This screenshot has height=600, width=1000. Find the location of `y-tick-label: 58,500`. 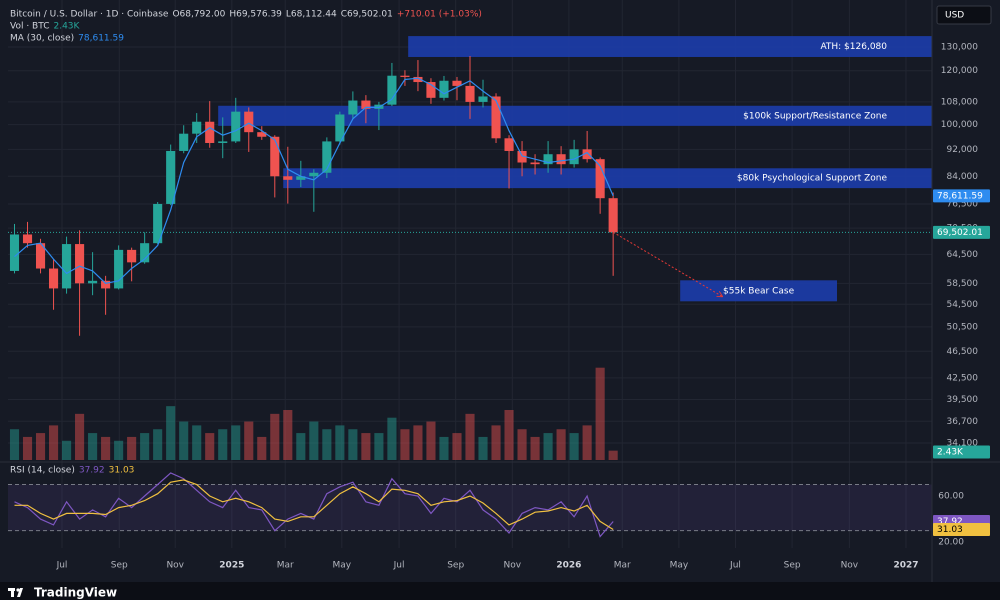

y-tick-label: 58,500 is located at coordinates (963, 284).